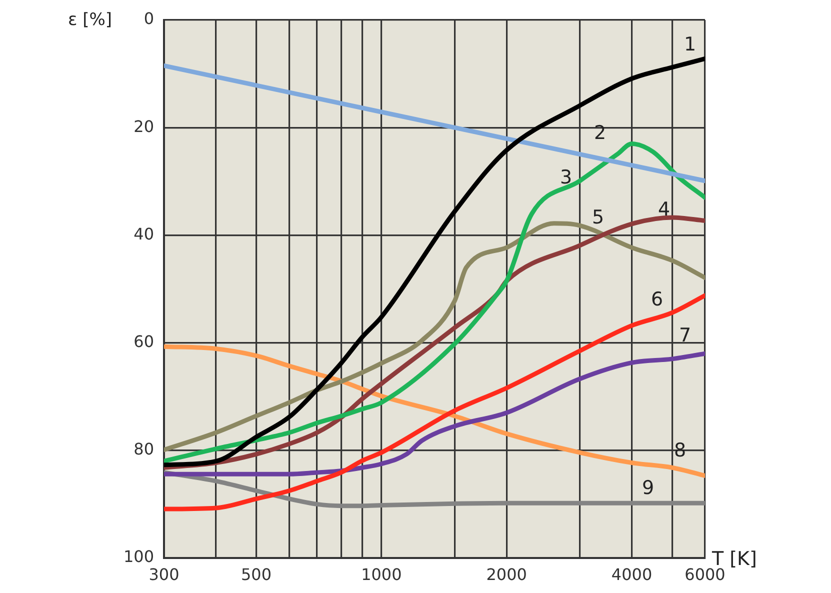  Describe the element at coordinates (664, 209) in the screenshot. I see `series-label: 4` at that location.